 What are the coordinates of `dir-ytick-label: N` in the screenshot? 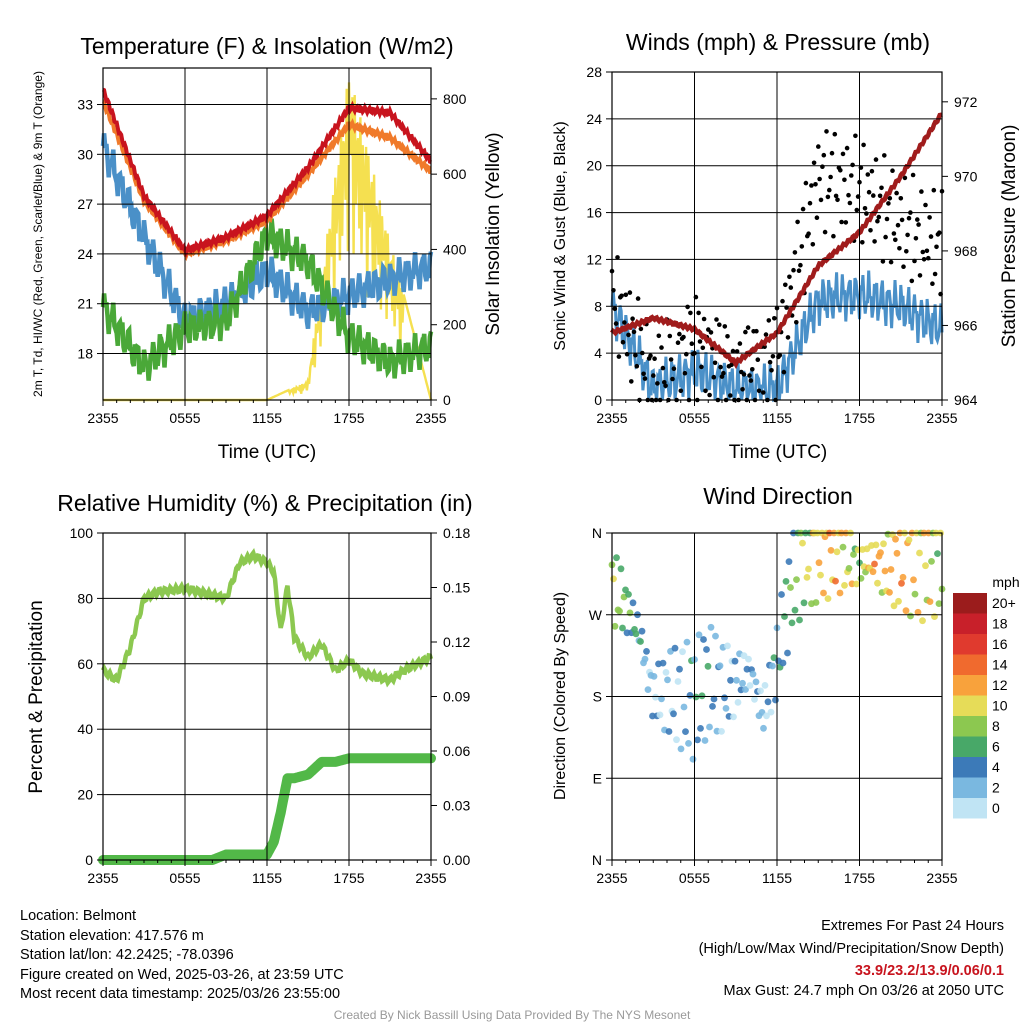 It's located at (597, 533).